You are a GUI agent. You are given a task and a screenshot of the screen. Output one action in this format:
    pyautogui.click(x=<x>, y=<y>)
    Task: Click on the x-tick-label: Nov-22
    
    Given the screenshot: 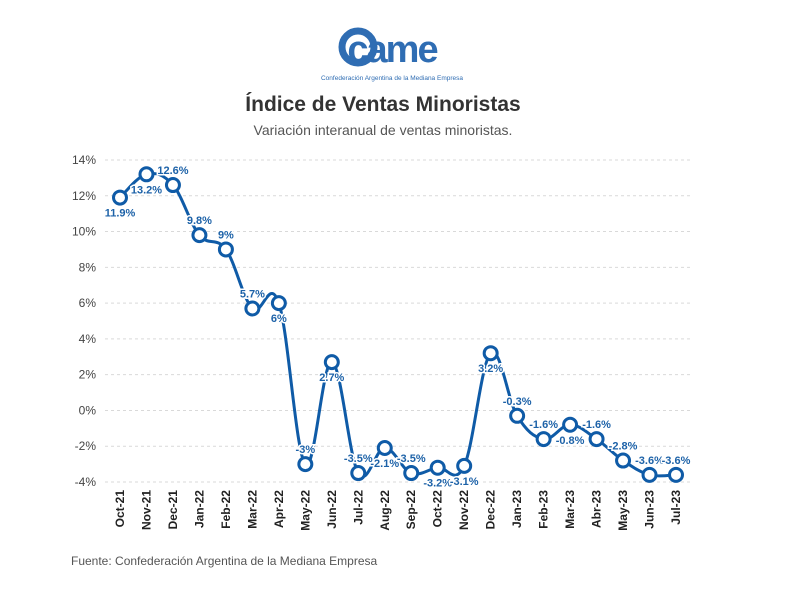 What is the action you would take?
    pyautogui.click(x=464, y=510)
    